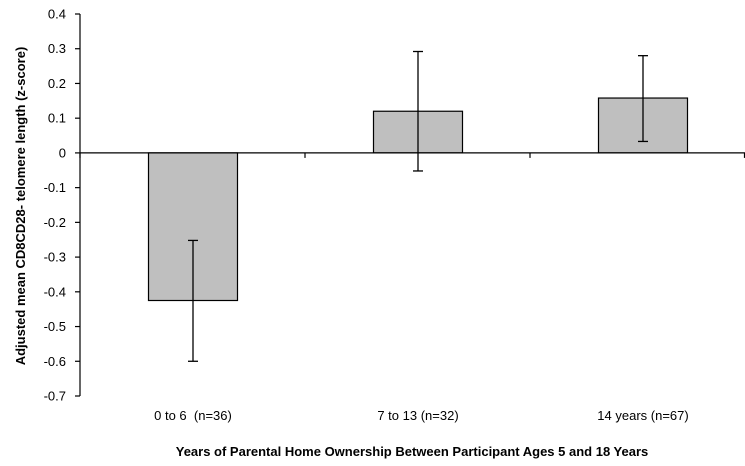 This screenshot has height=466, width=745. I want to click on y-tick-label: 0.1, so click(57, 118).